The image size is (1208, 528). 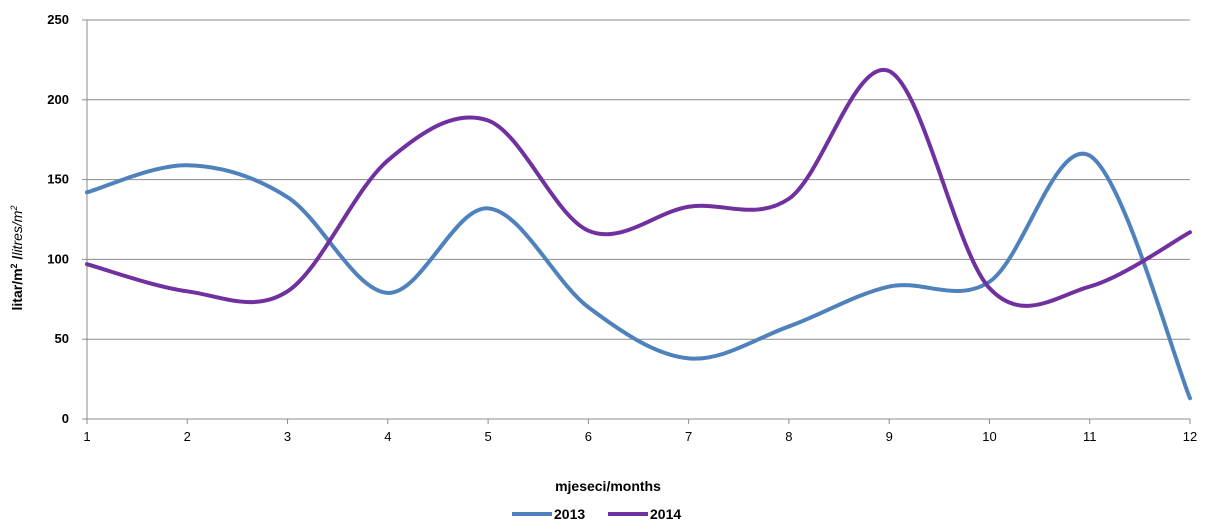 I want to click on y-tick-labels: 0 50 100 150 200 250, so click(x=58, y=219).